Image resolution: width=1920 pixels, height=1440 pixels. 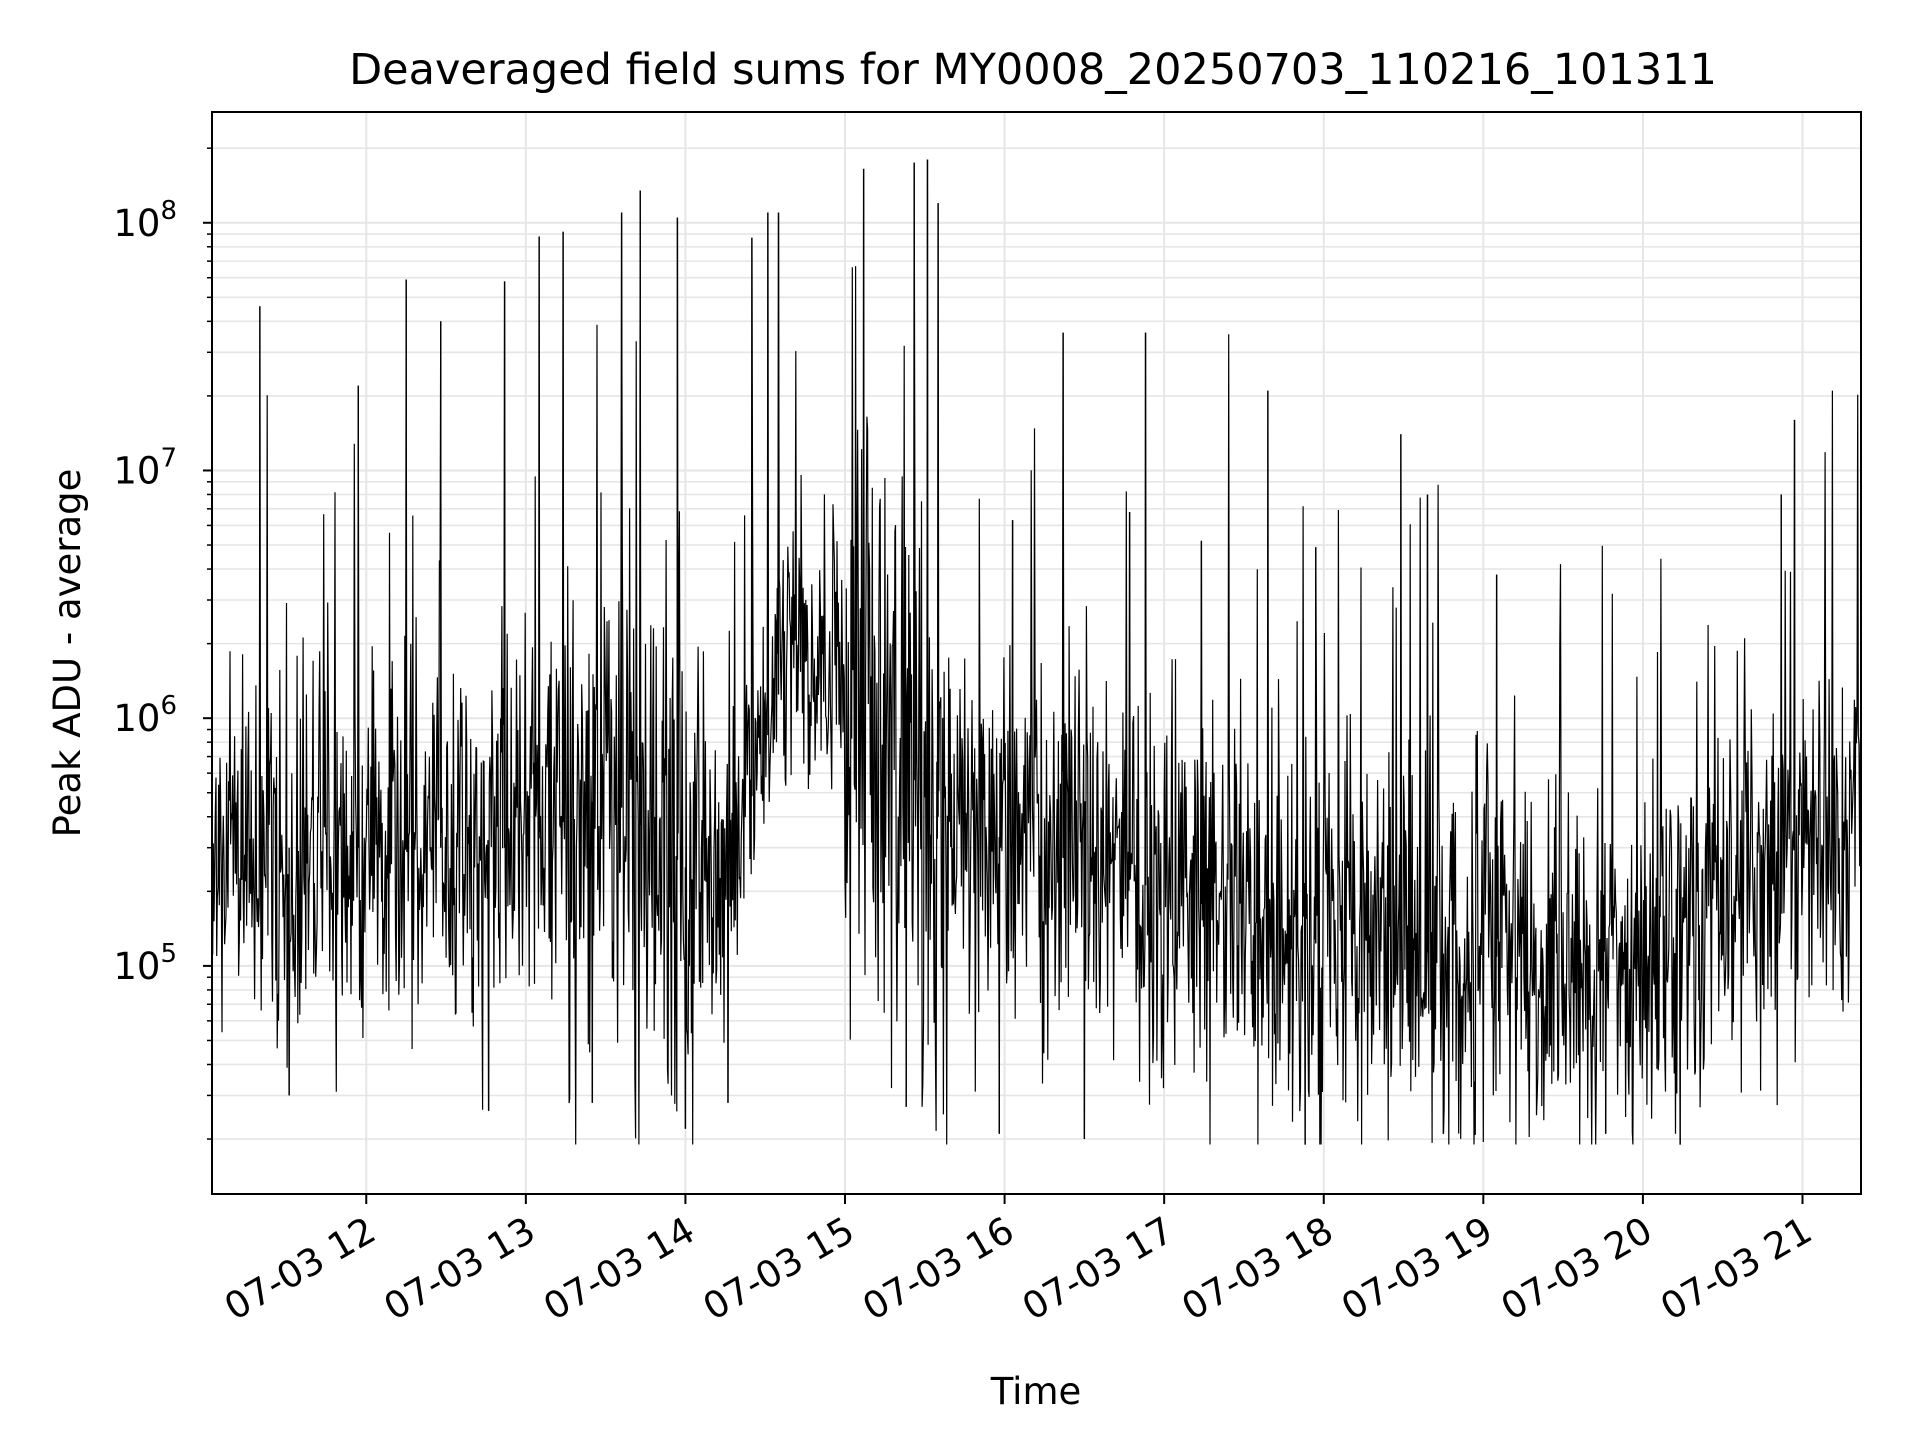 What do you see at coordinates (67, 653) in the screenshot?
I see `y-axis-label: Peak ADU - average` at bounding box center [67, 653].